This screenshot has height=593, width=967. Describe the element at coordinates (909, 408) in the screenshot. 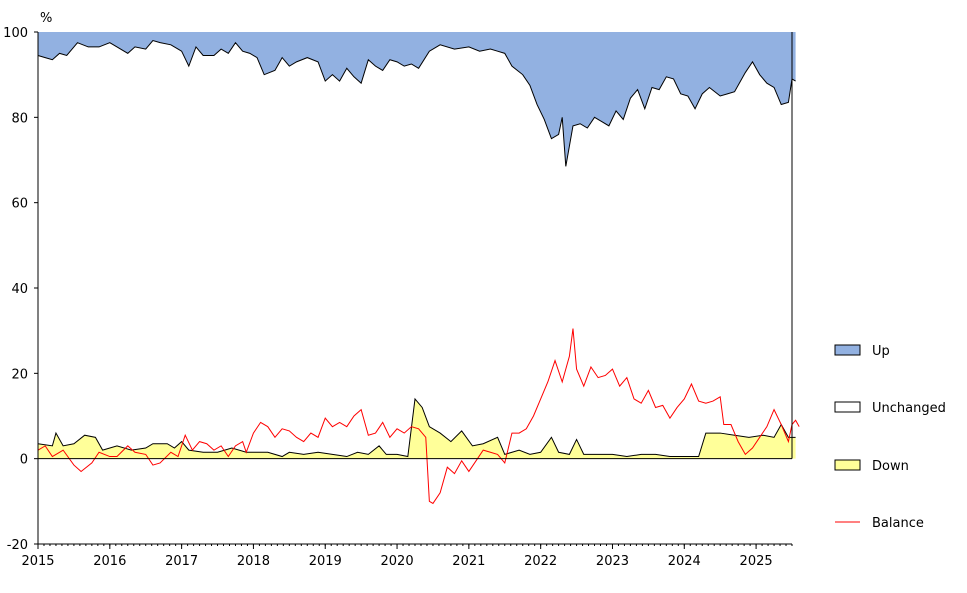

I see `legend-label-unchanged: Unchanged` at that location.